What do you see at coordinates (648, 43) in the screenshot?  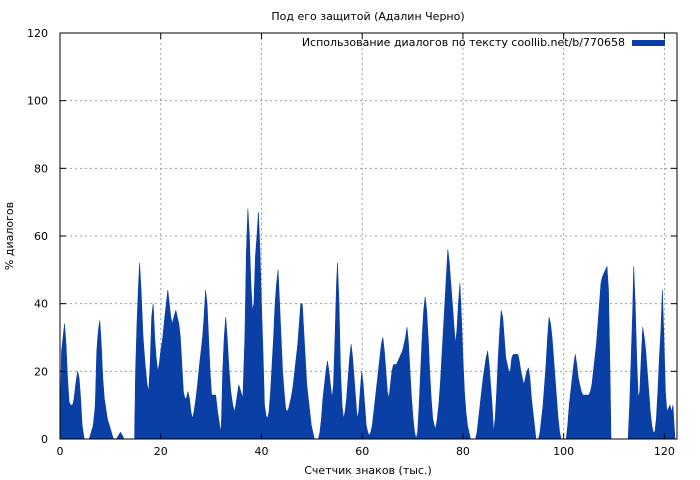 I see `legend-swatch` at bounding box center [648, 43].